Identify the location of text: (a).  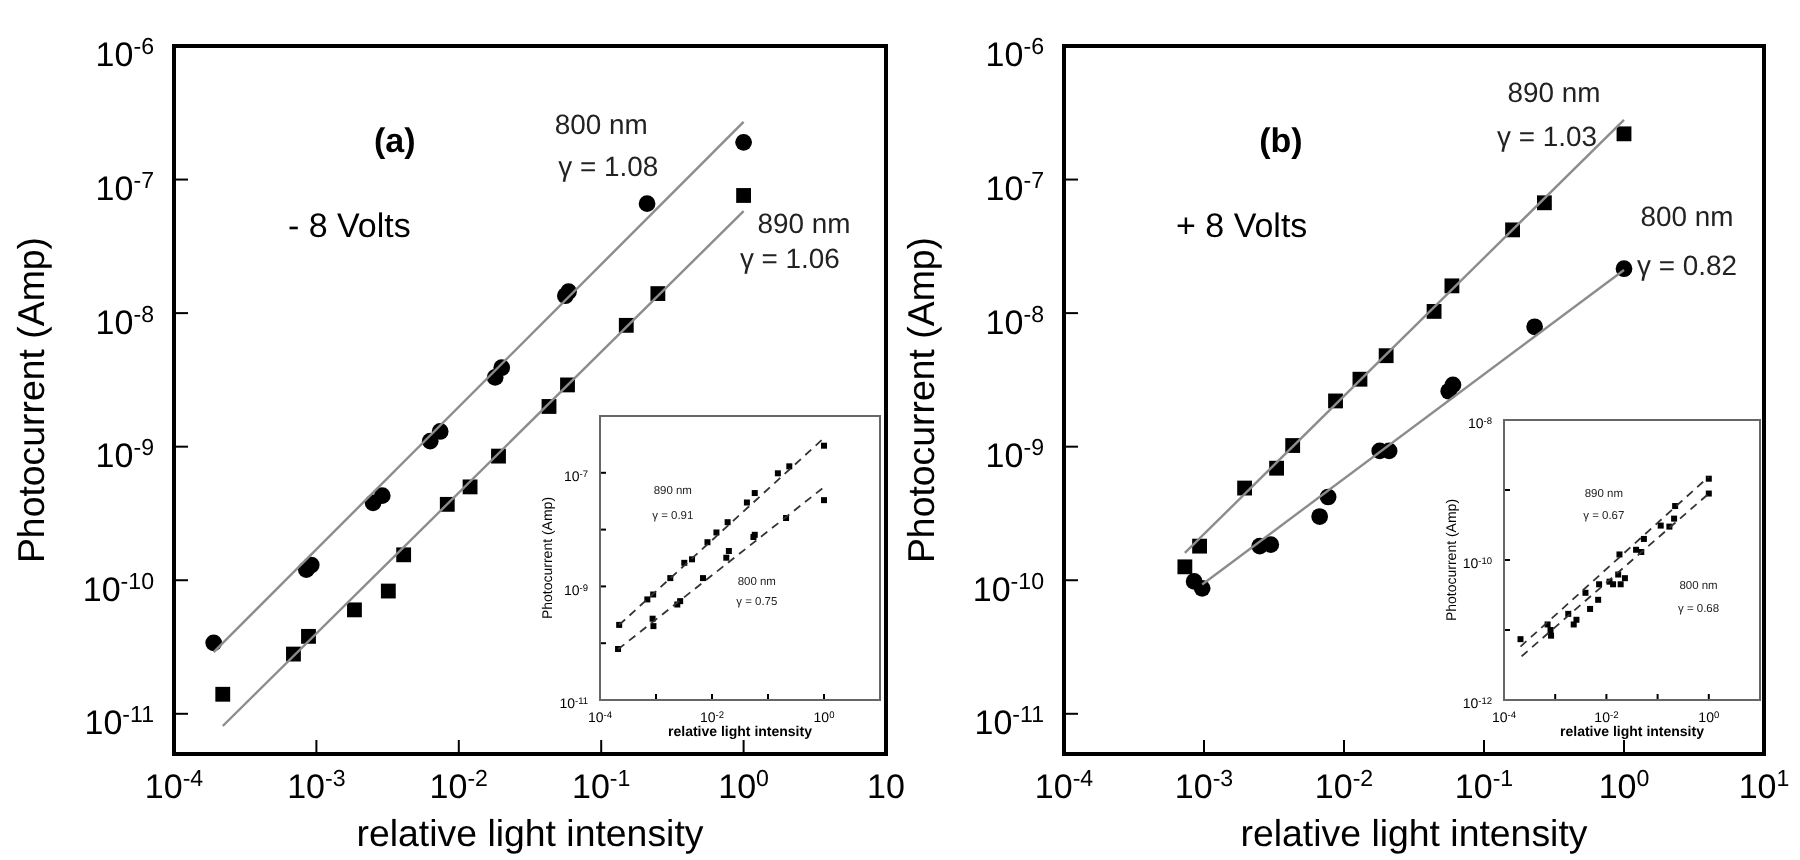
(394, 141).